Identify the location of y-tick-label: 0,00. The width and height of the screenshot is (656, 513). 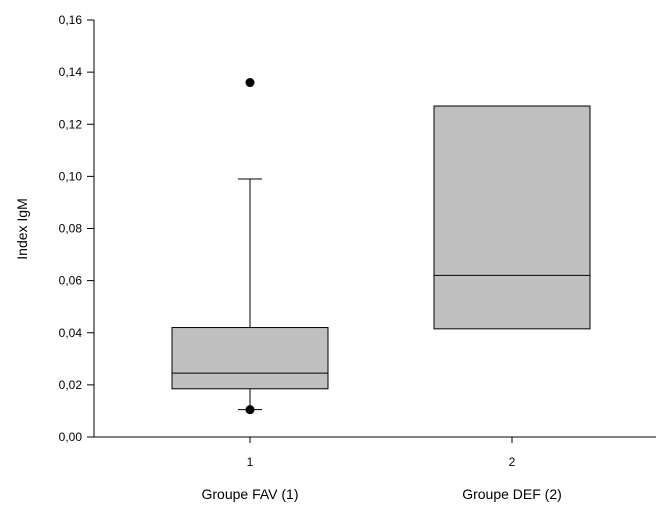
(71, 437).